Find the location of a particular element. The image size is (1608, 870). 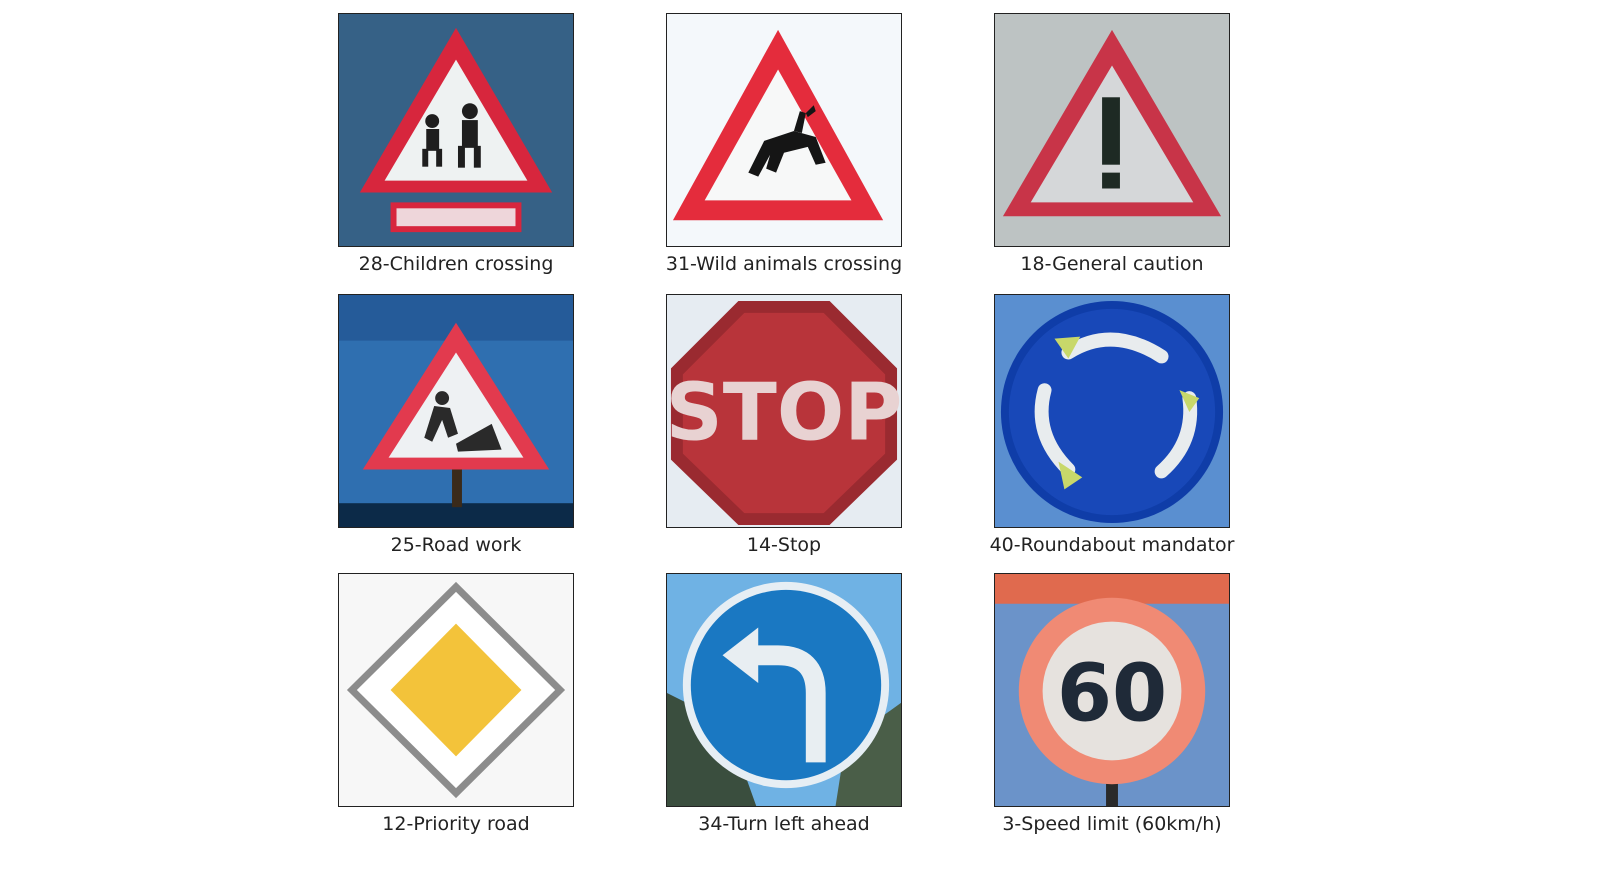

tile-caption: 14-Stop is located at coordinates (784, 545).